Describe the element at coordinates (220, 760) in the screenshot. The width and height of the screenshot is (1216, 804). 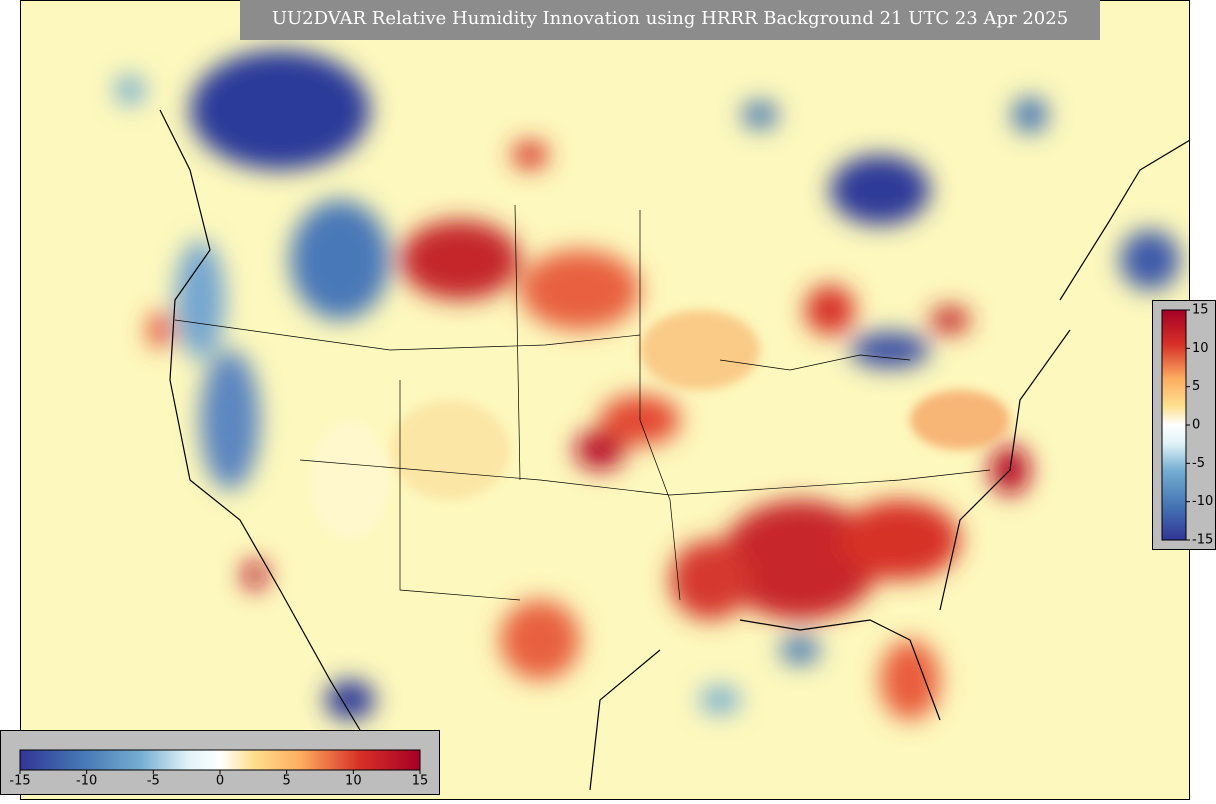
I see `colorbar-horizontal` at that location.